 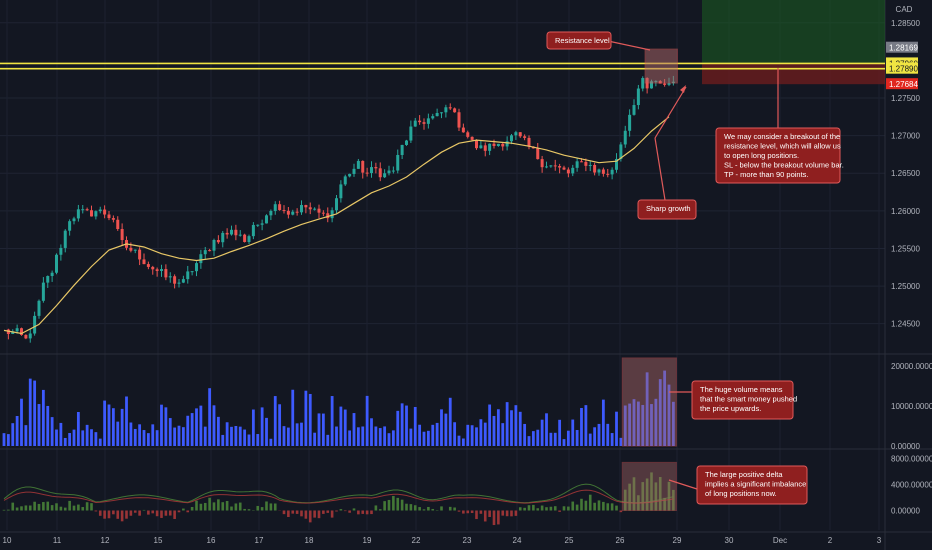 I want to click on volume-tick: 20000.00000, so click(x=911, y=366).